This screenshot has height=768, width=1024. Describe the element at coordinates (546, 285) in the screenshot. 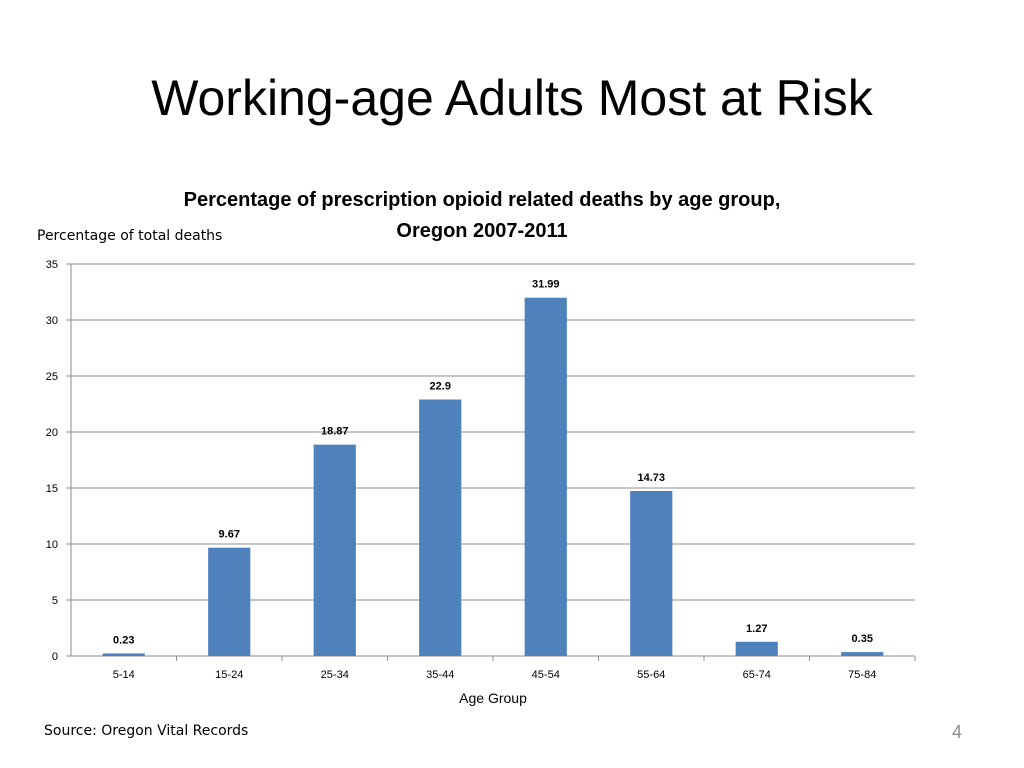

I see `data-label: 31.99` at that location.